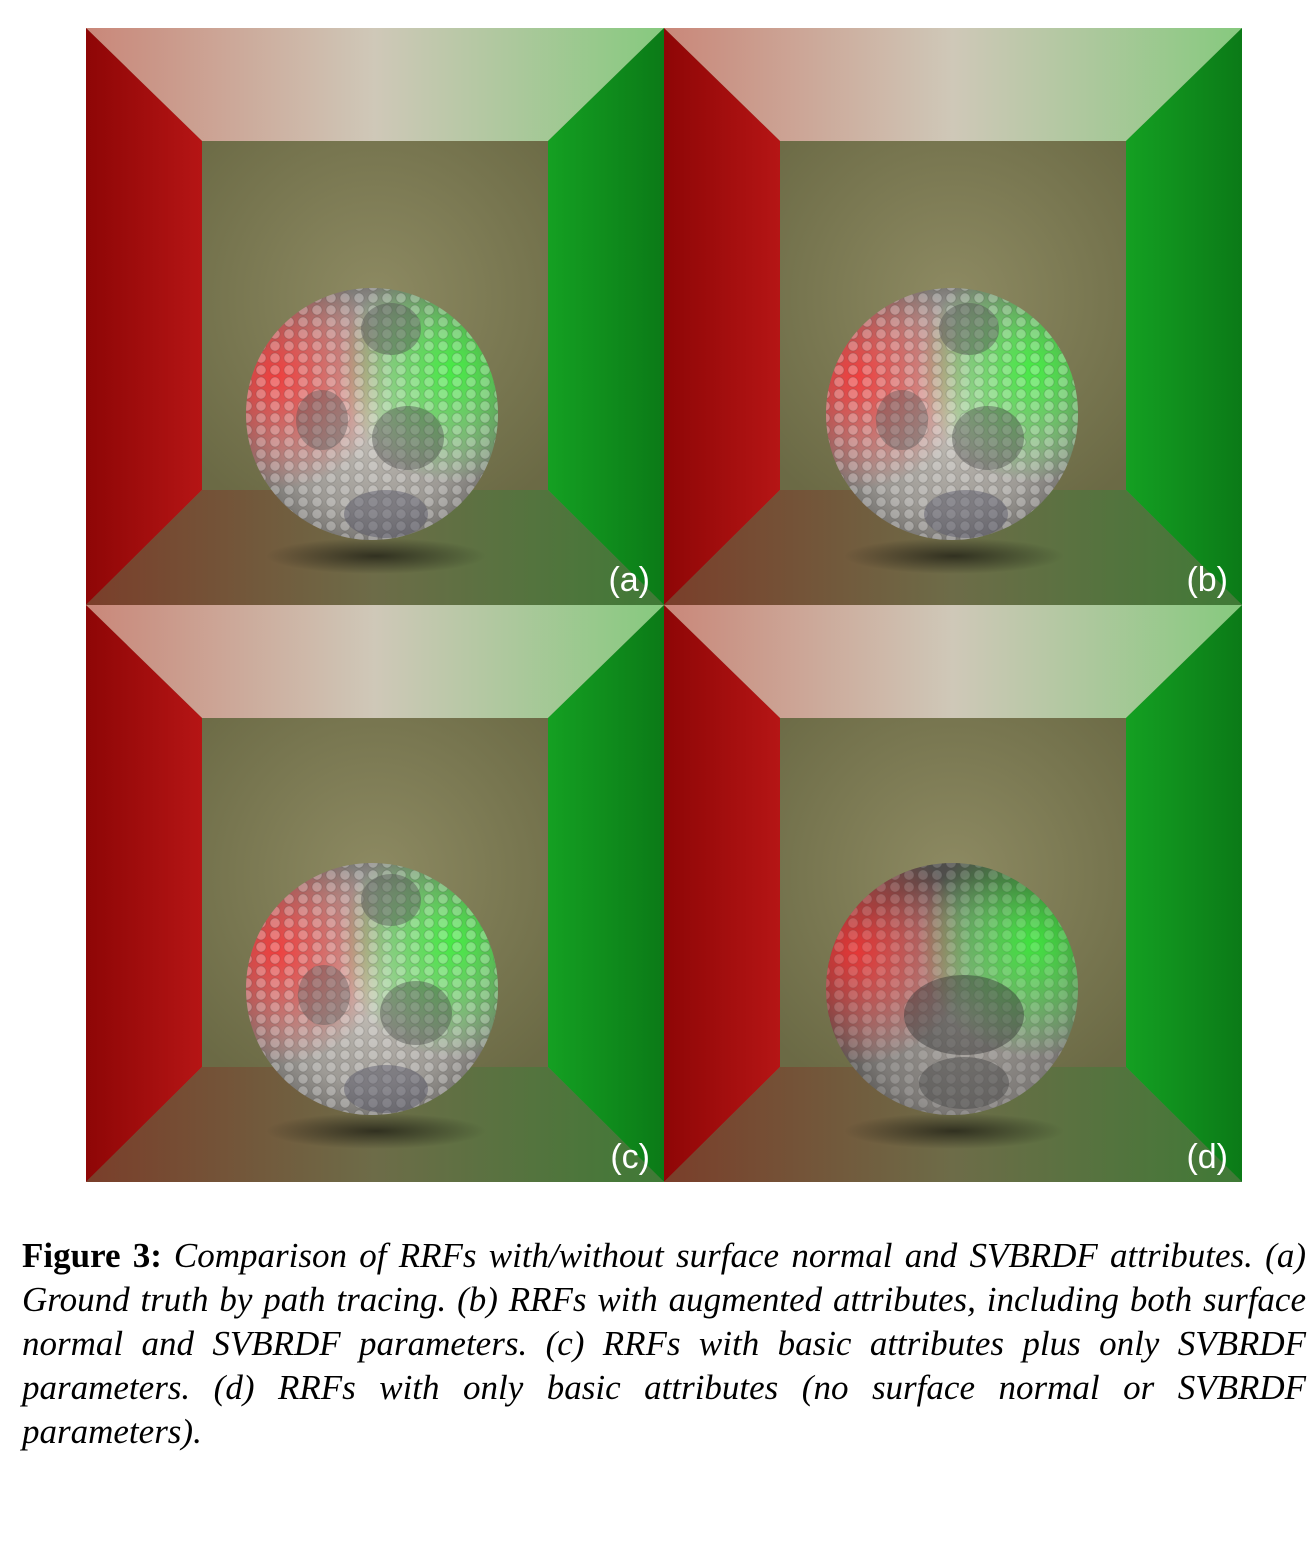  I want to click on panel-label-c: (c), so click(630, 1157).